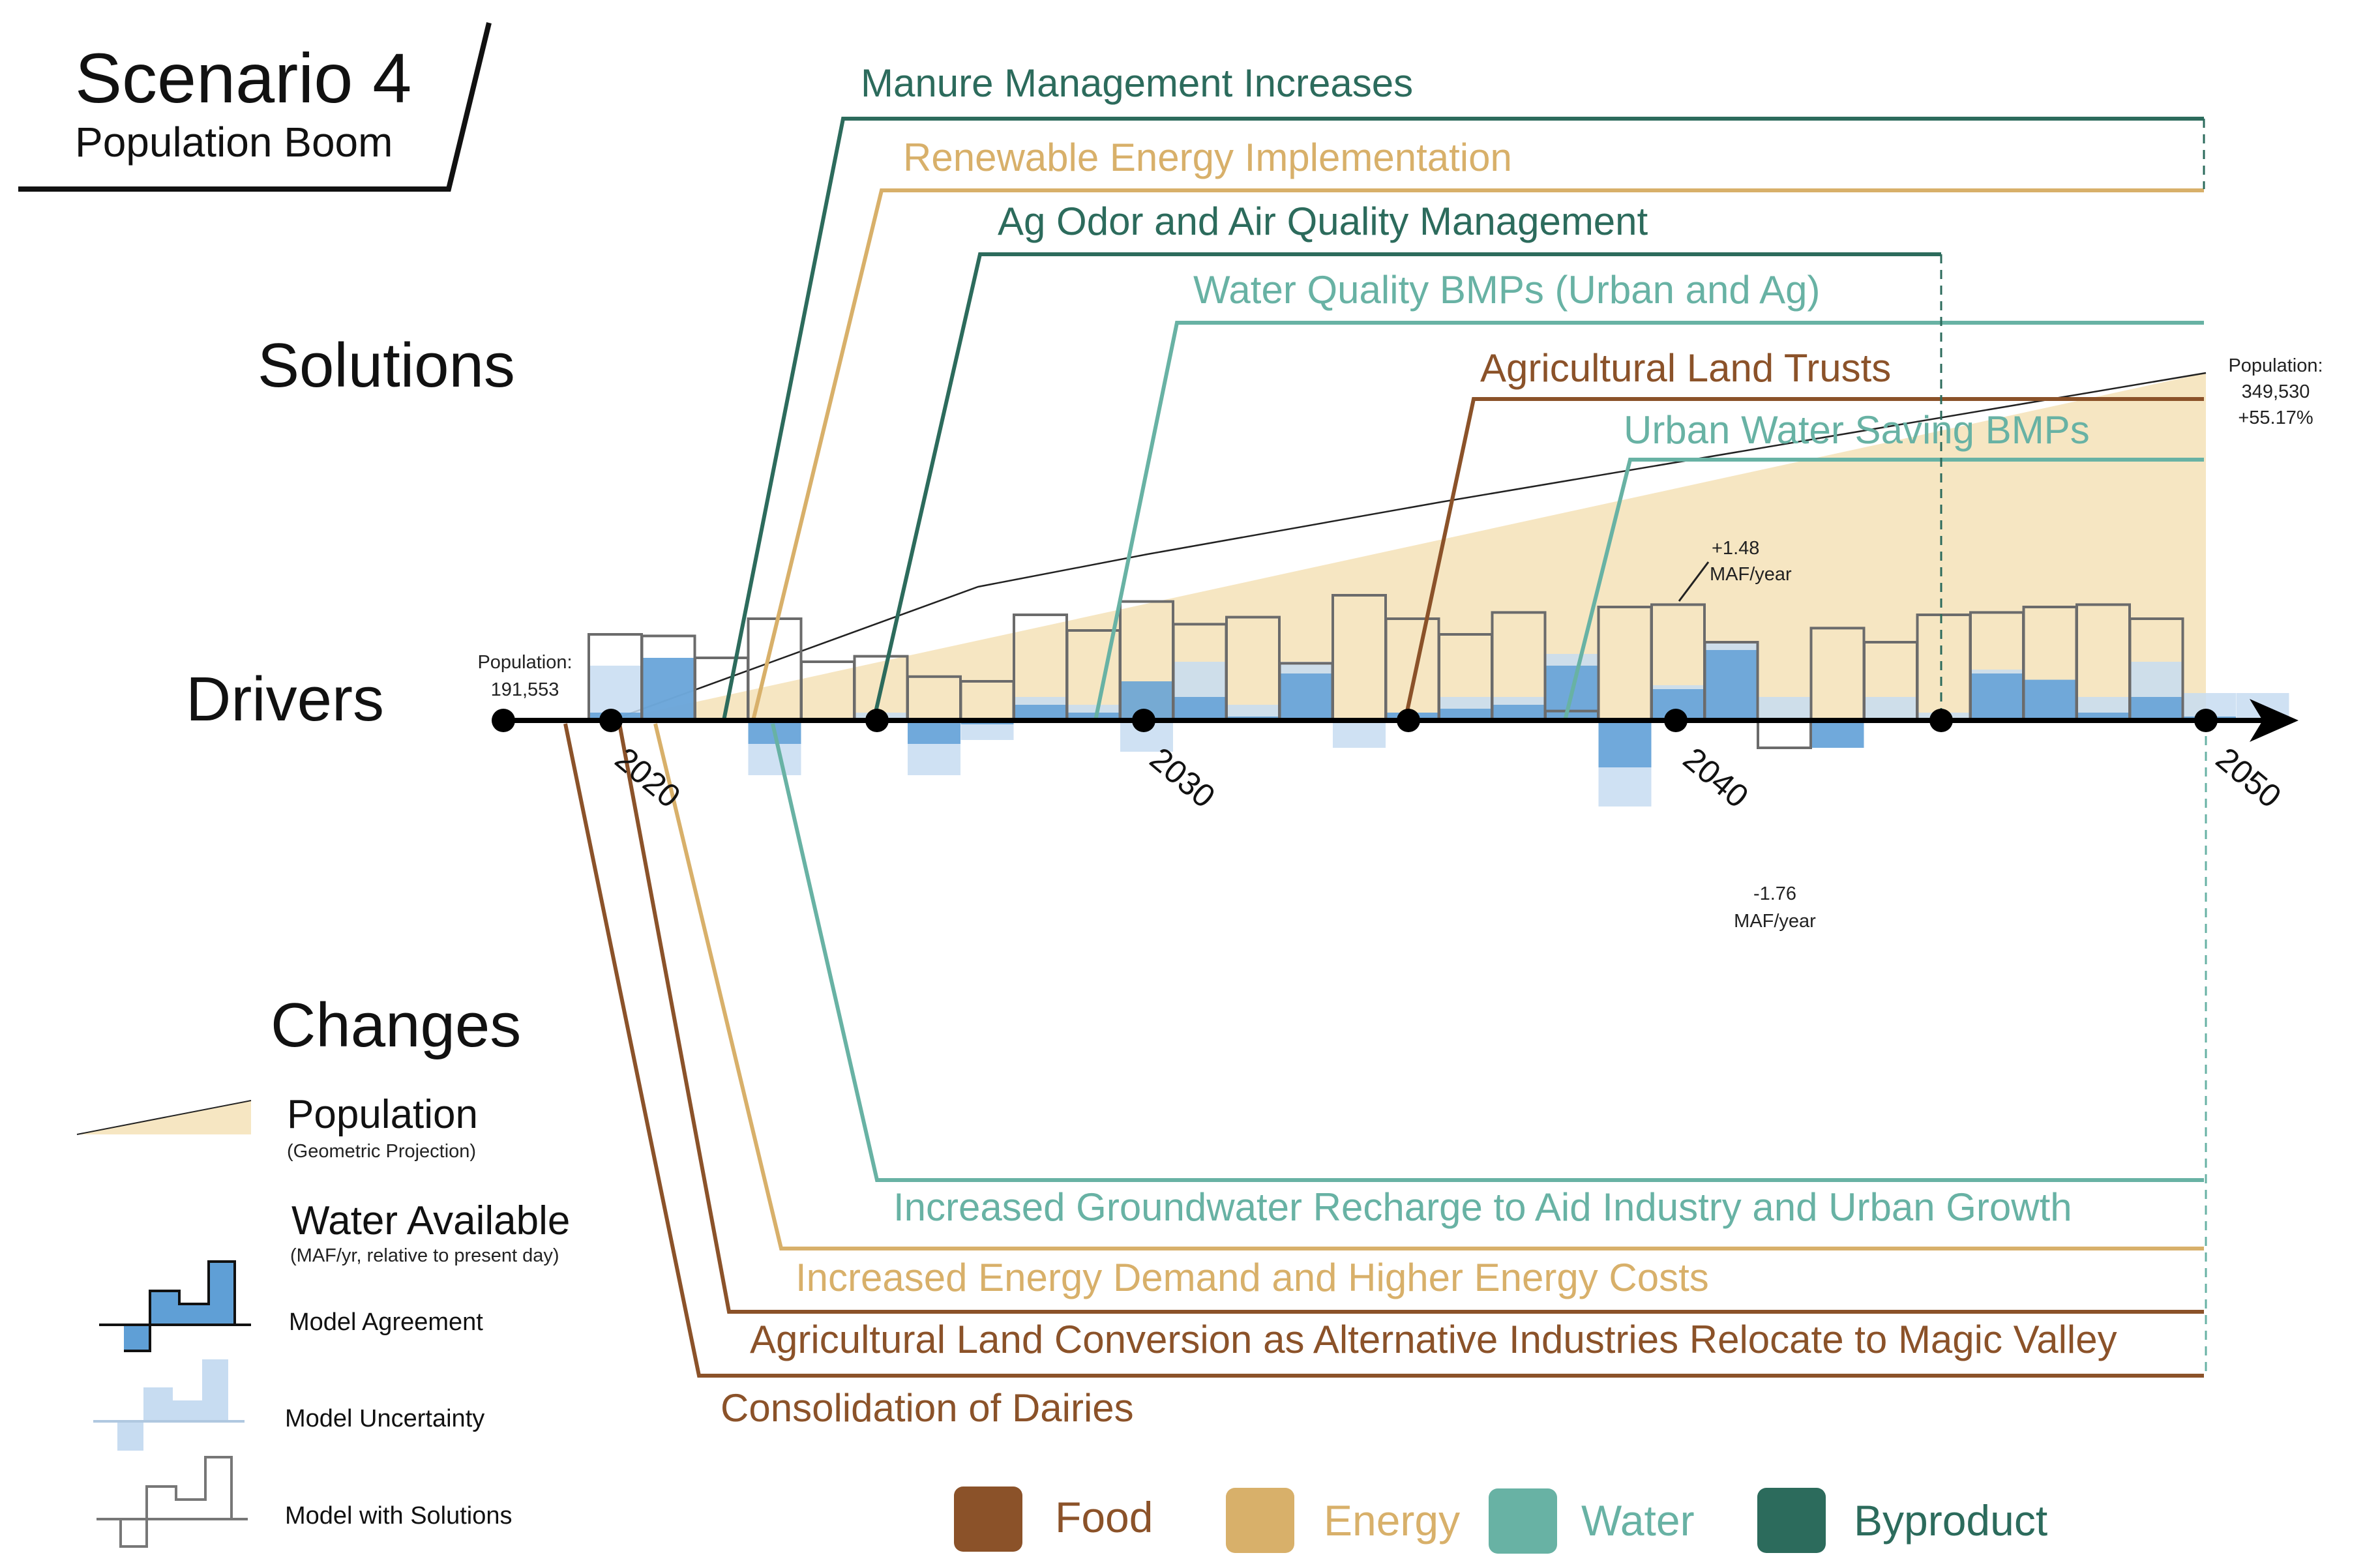 The width and height of the screenshot is (2365, 1568). What do you see at coordinates (1306, 697) in the screenshot?
I see `agreement-bar-2032` at bounding box center [1306, 697].